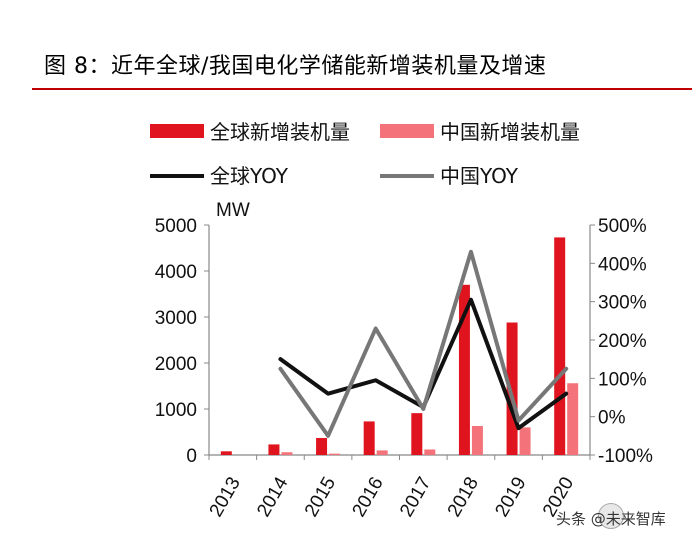  Describe the element at coordinates (510, 132) in the screenshot. I see `legend-label-china-installs: 中国新增装机量` at that location.